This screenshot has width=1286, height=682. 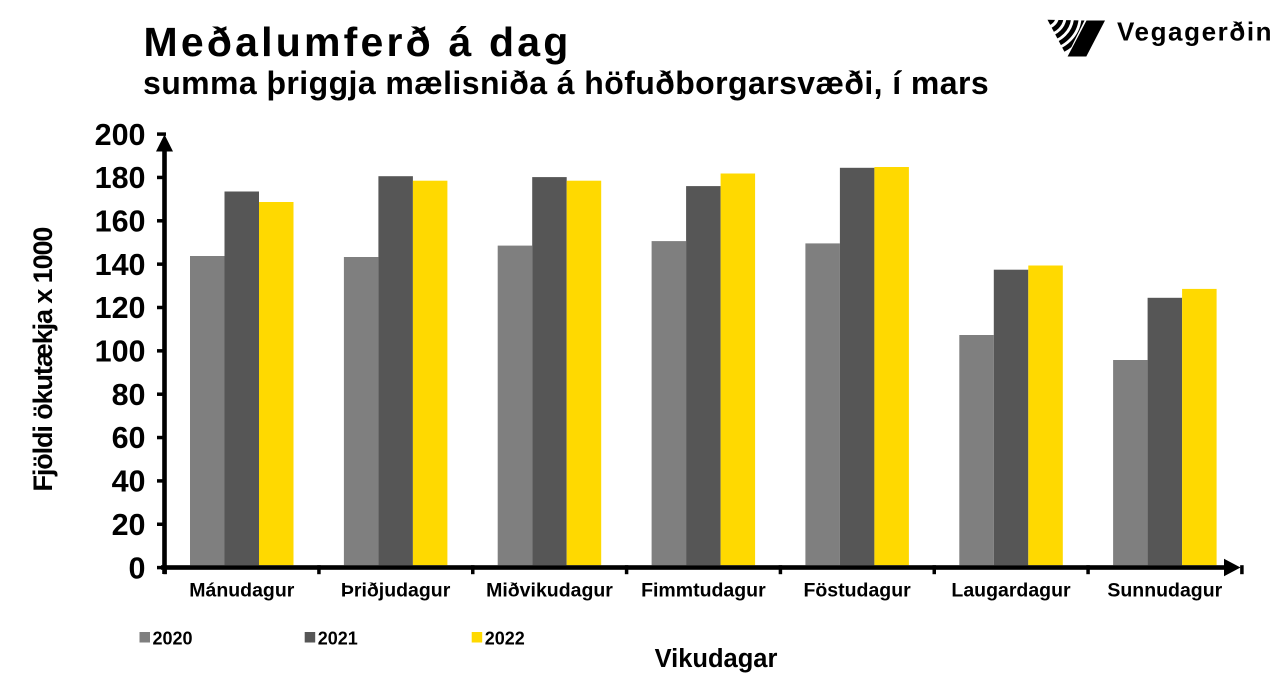 What do you see at coordinates (173, 638) in the screenshot?
I see `svg-text: 2020` at bounding box center [173, 638].